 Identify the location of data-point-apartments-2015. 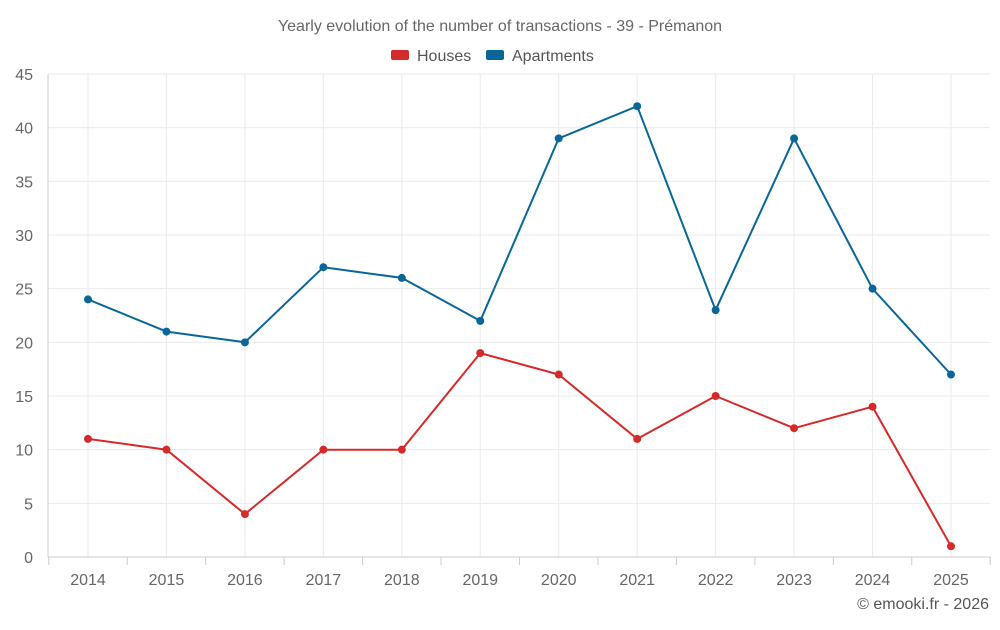
(166, 331).